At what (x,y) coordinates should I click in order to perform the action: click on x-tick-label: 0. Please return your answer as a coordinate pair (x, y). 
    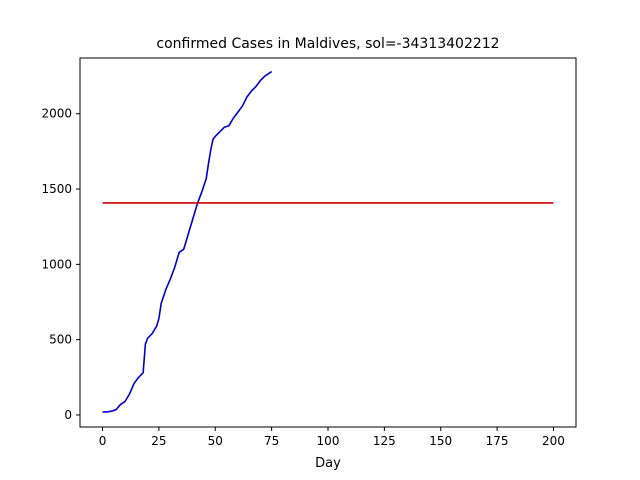
    Looking at the image, I should click on (103, 441).